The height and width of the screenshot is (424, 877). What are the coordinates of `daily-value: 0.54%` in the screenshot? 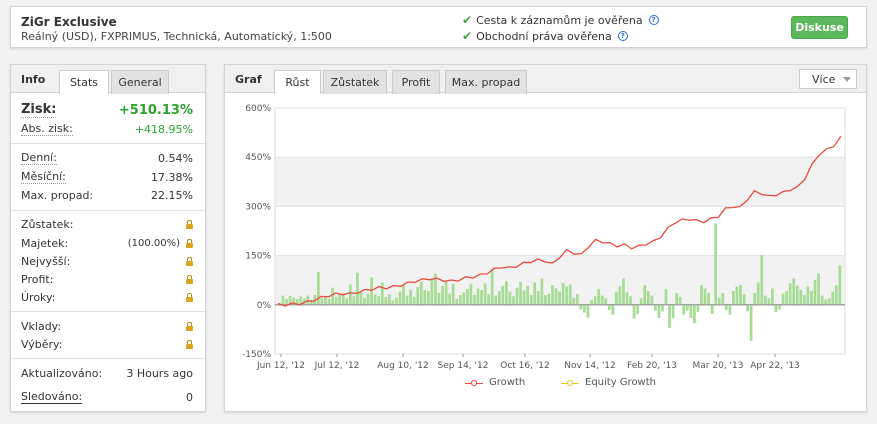 It's located at (175, 158).